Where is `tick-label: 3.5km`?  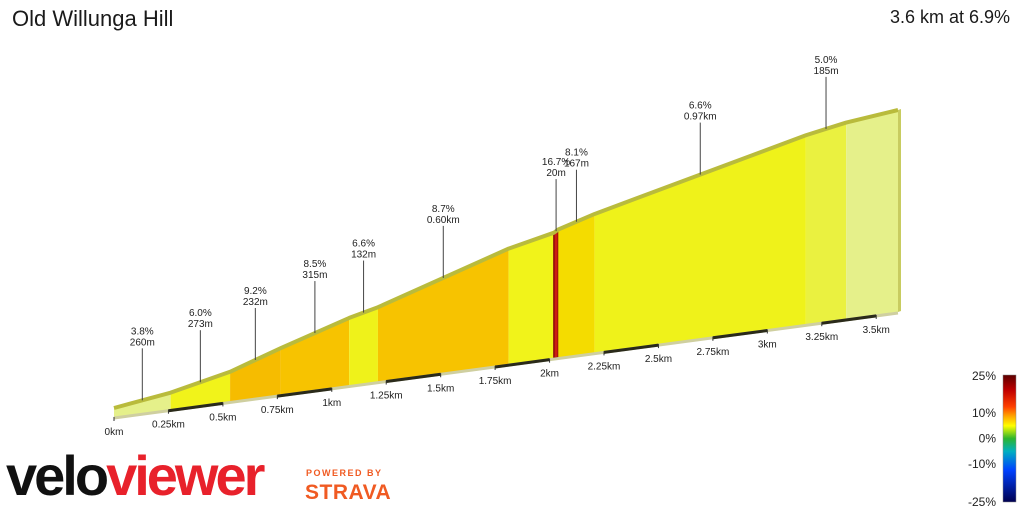 tick-label: 3.5km is located at coordinates (876, 330).